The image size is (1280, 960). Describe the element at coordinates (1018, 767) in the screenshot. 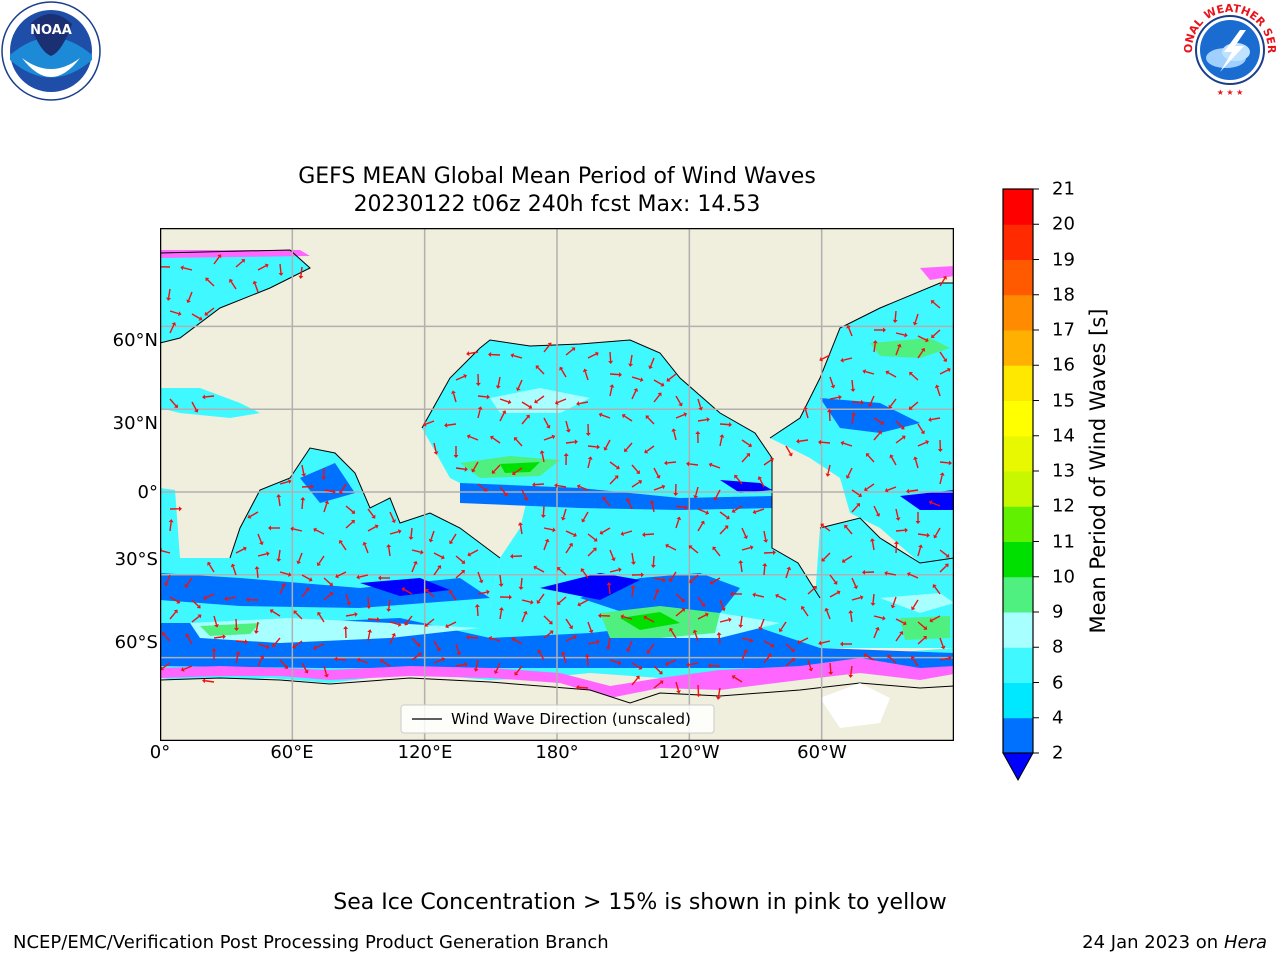

I see `colorbar-extend-triangle` at that location.